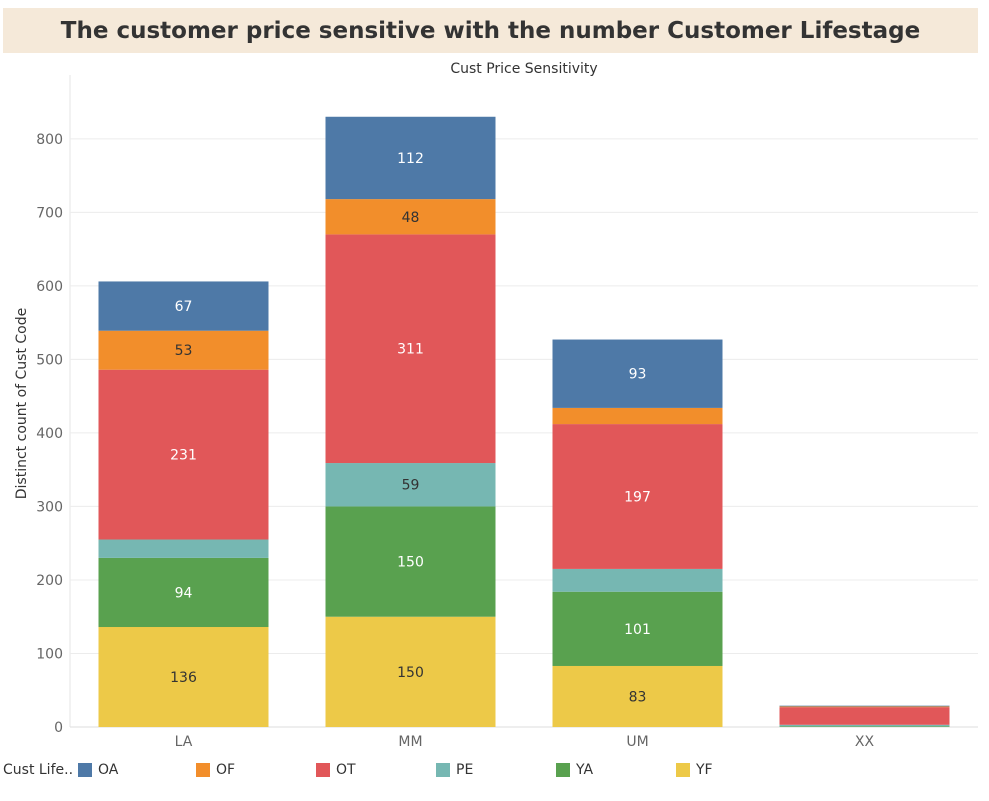  Describe the element at coordinates (49, 287) in the screenshot. I see `y-tick-label: 600` at that location.